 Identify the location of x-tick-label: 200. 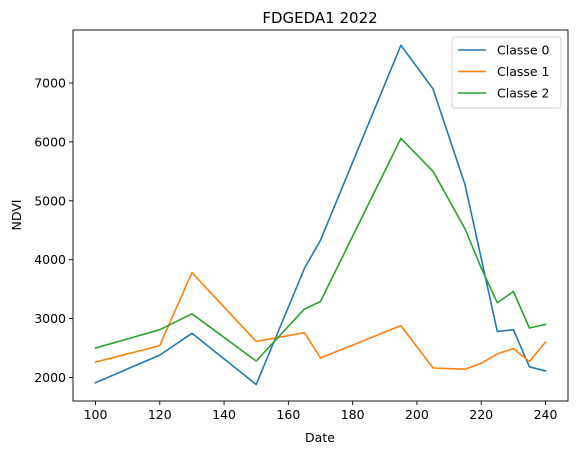
(417, 414).